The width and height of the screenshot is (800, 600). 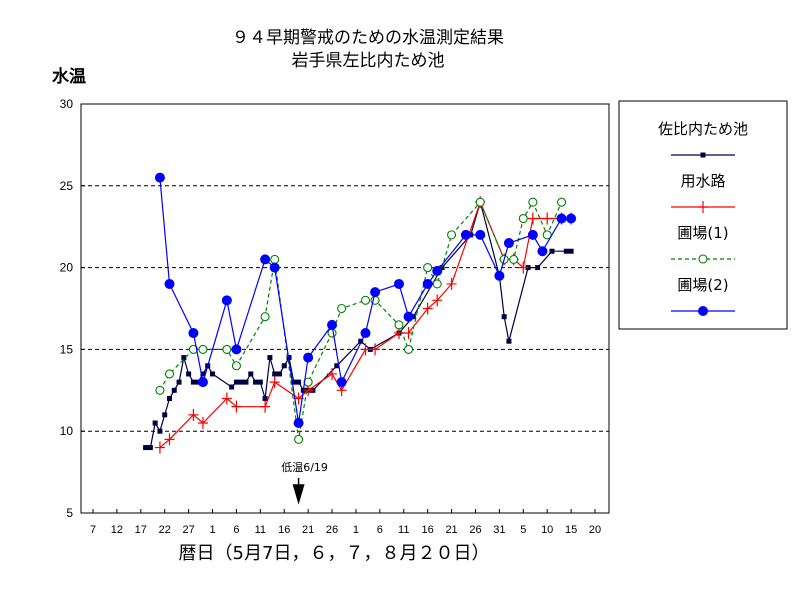 What do you see at coordinates (595, 530) in the screenshot?
I see `x-tick-label: 20` at bounding box center [595, 530].